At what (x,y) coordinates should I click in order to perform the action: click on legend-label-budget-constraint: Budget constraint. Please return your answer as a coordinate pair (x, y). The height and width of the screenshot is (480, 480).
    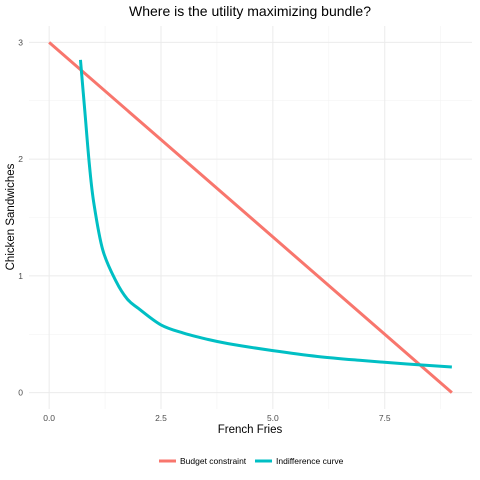
    Looking at the image, I should click on (213, 461).